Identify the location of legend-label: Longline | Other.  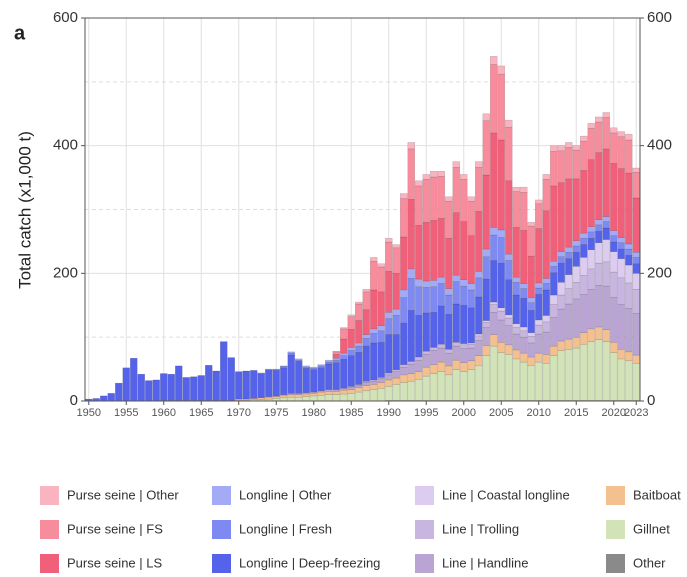
(285, 494).